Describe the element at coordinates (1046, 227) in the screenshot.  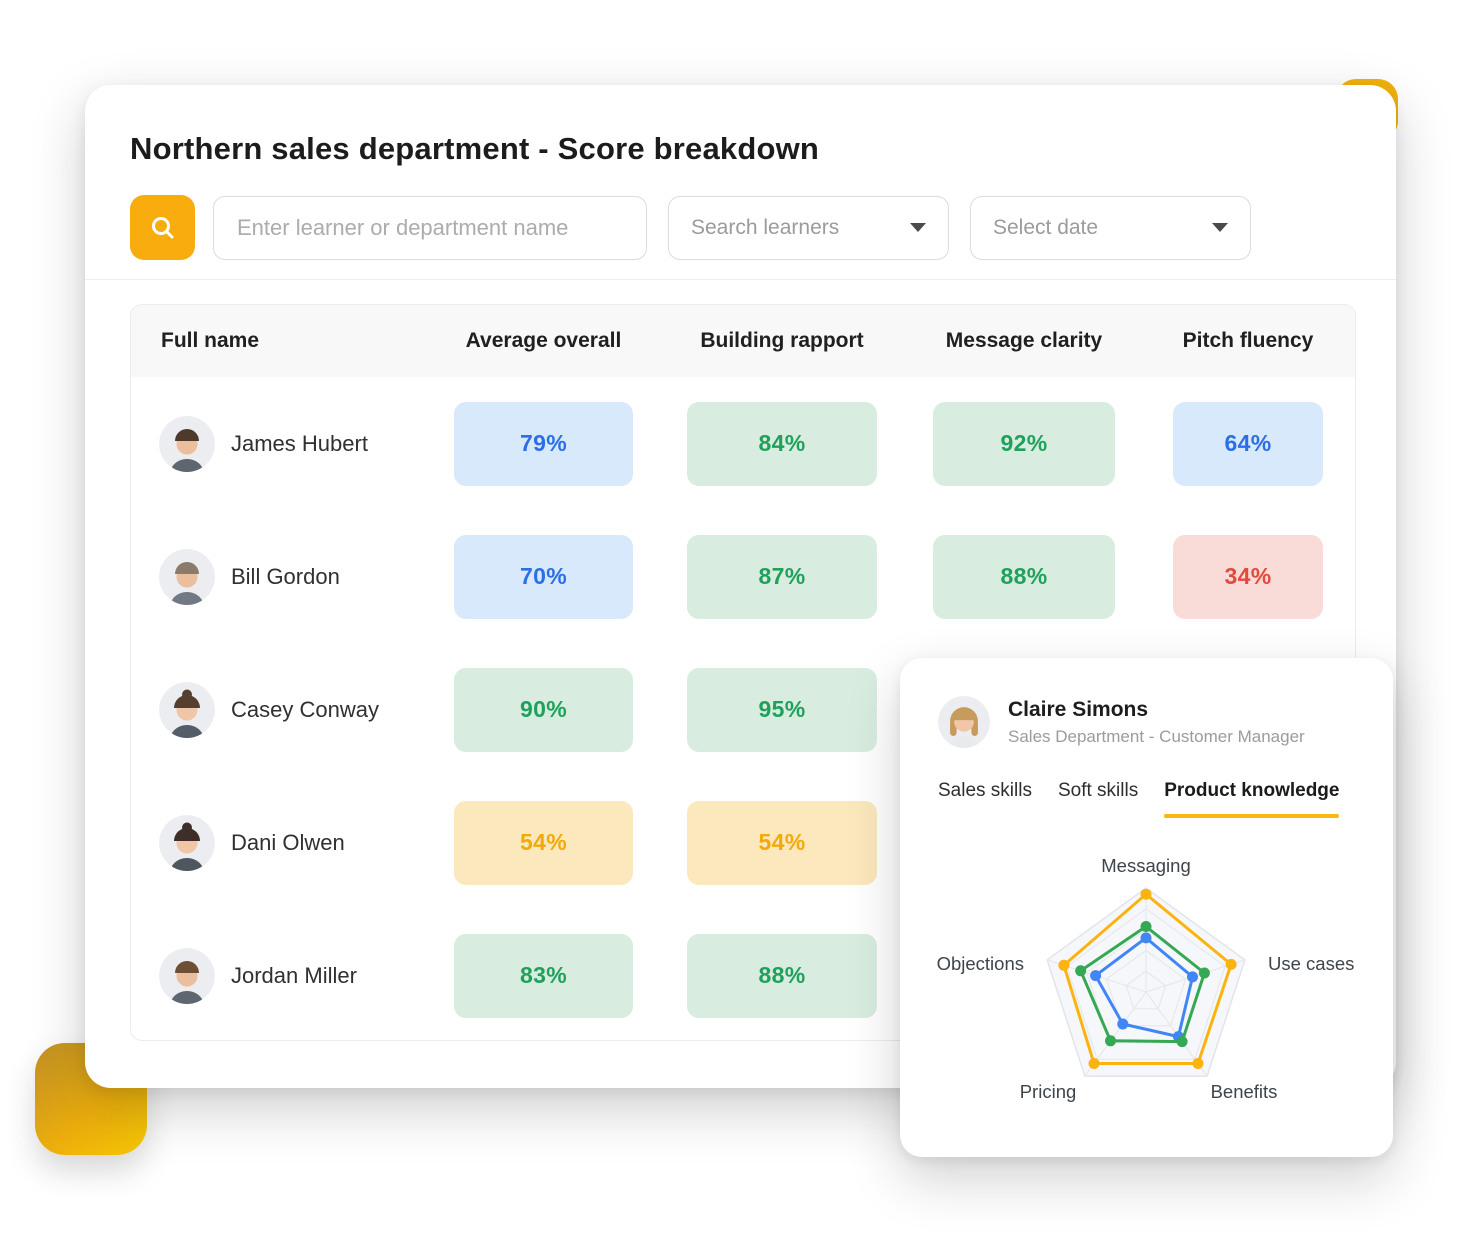
I see `date-dropdown-value: Select date` at that location.